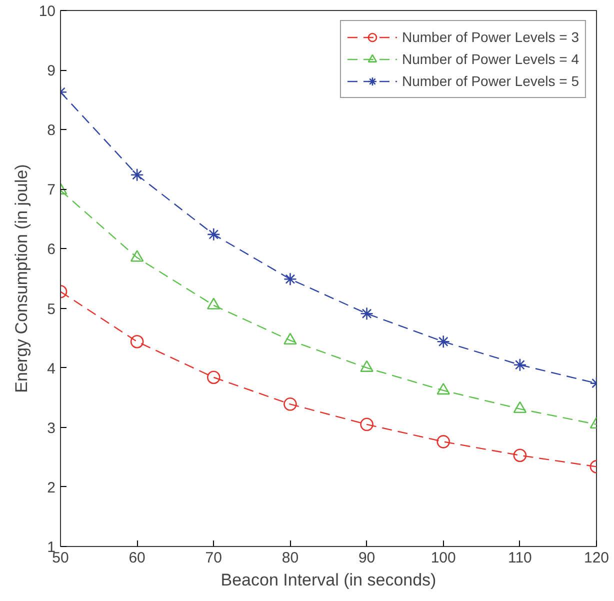 This screenshot has height=601, width=614. I want to click on y-tick-label: 9, so click(51, 71).